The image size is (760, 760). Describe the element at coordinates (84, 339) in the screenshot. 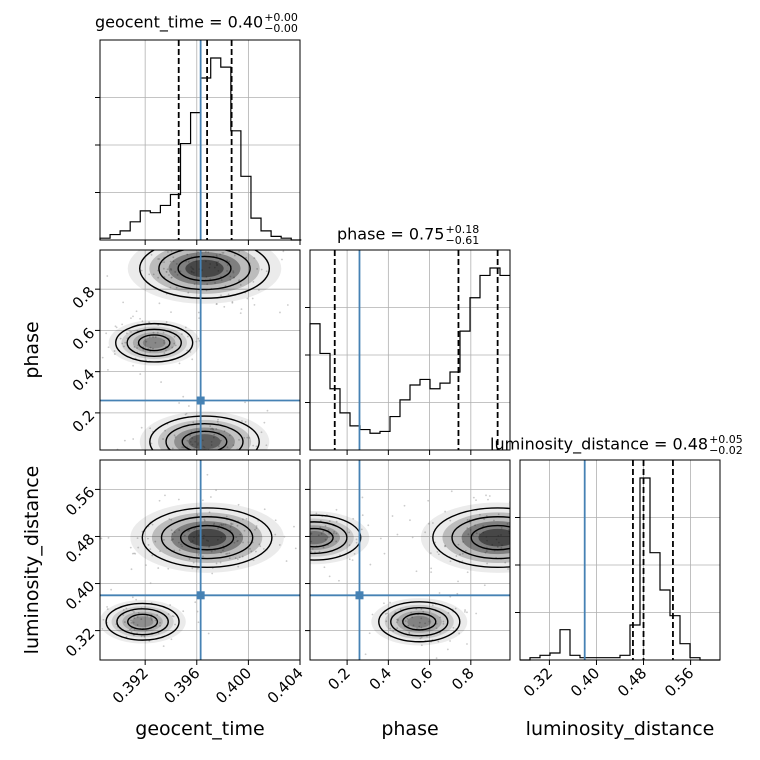

I see `tick-label-y-phase: 0.6` at that location.